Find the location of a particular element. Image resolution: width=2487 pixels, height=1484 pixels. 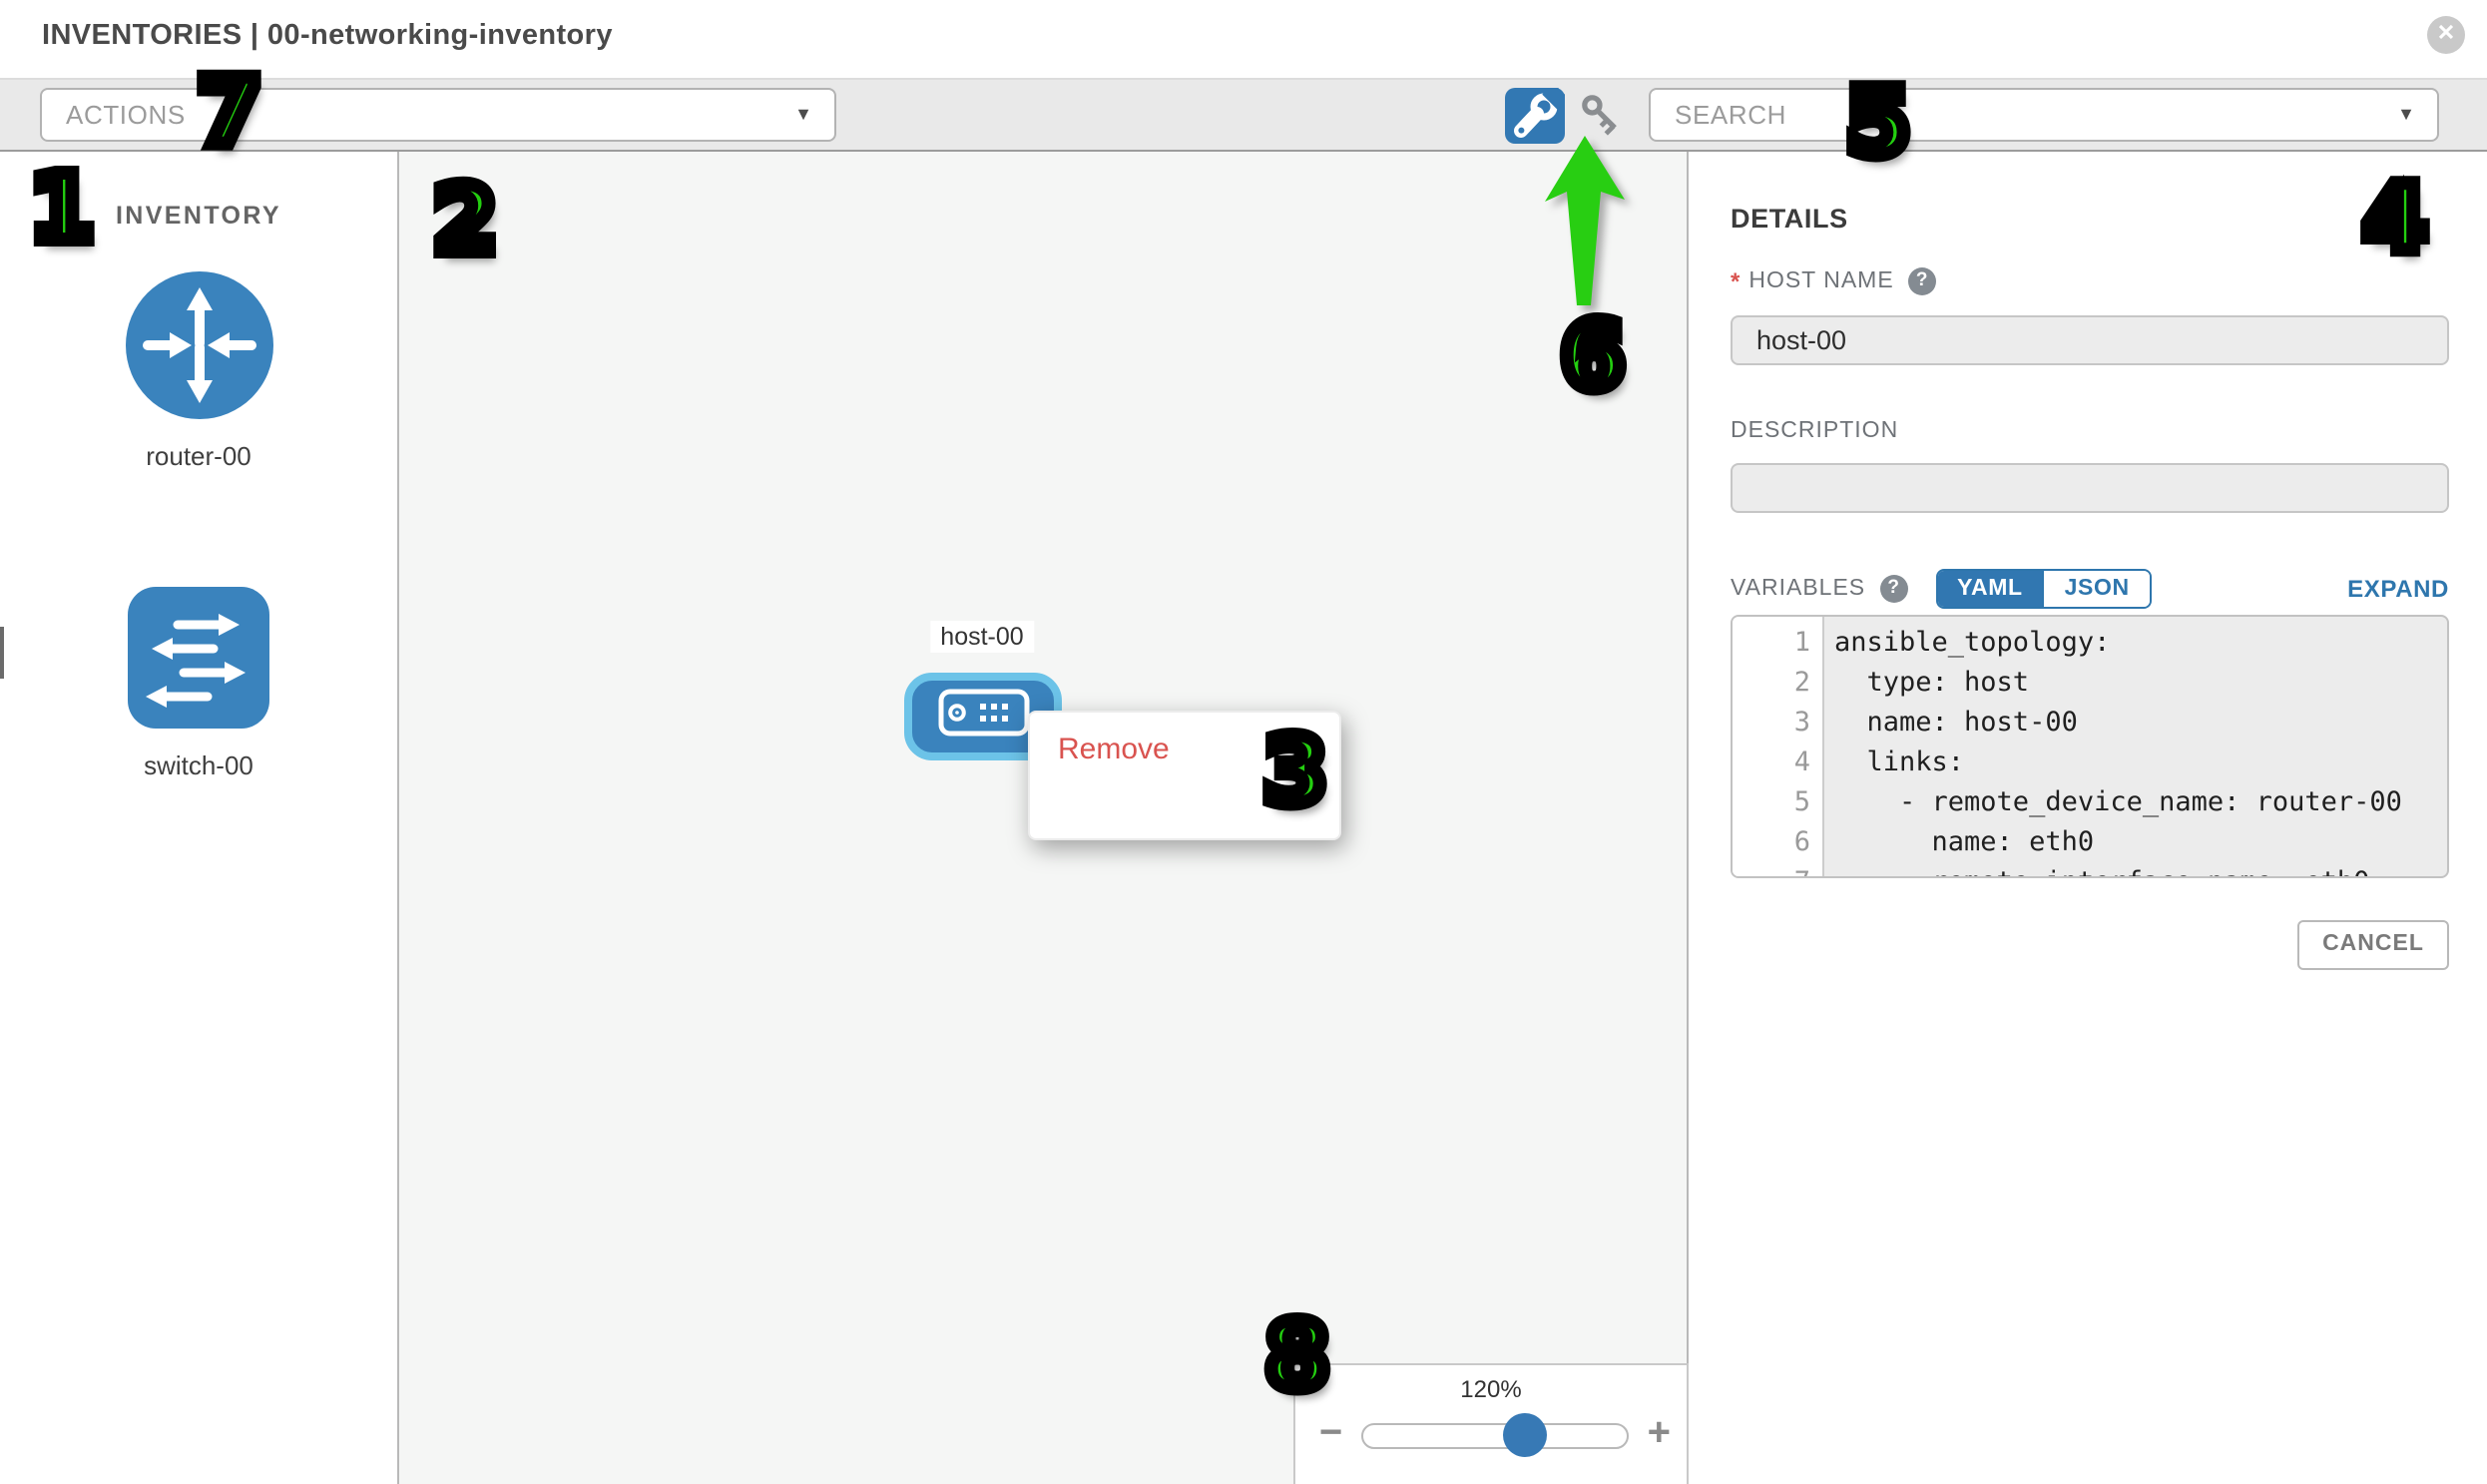

zoom-slider-thumb is located at coordinates (1525, 1435).